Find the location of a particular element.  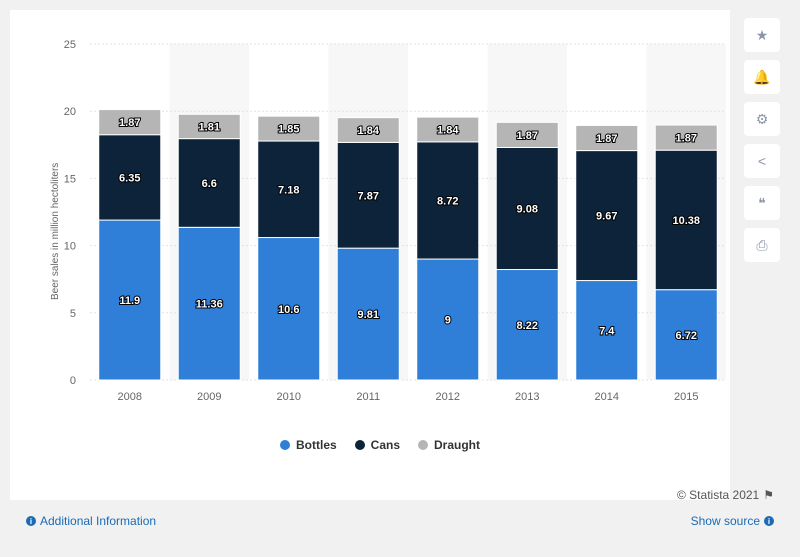

print-icon: ⎙ is located at coordinates (762, 245).